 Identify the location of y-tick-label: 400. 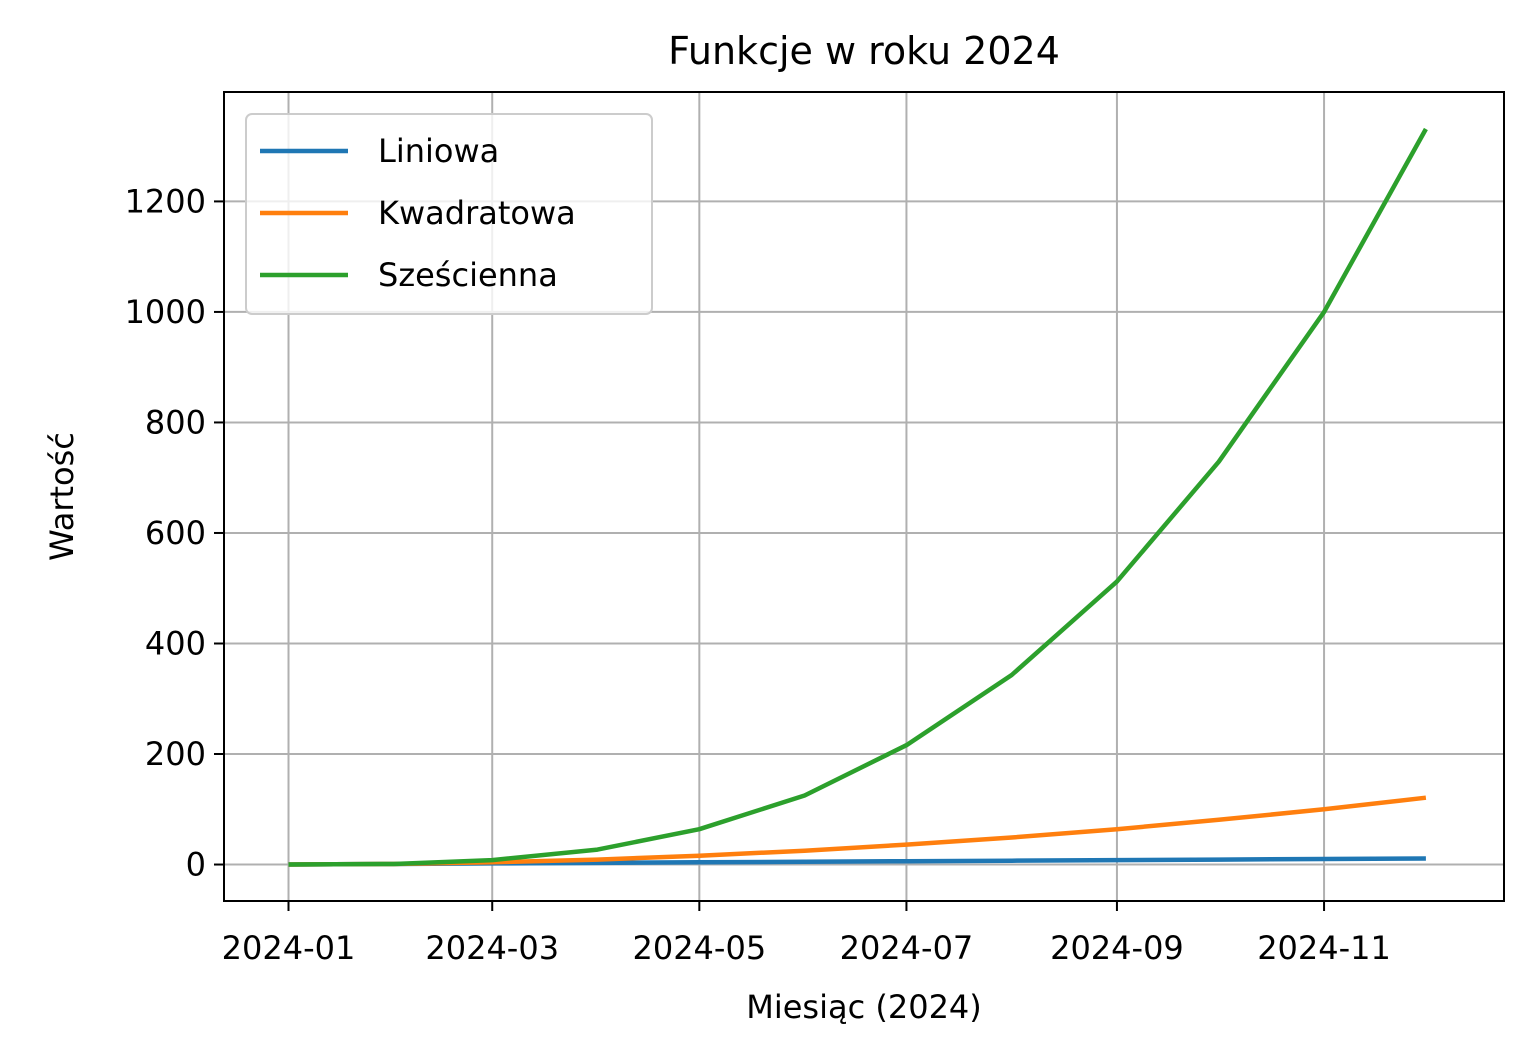
(175, 643).